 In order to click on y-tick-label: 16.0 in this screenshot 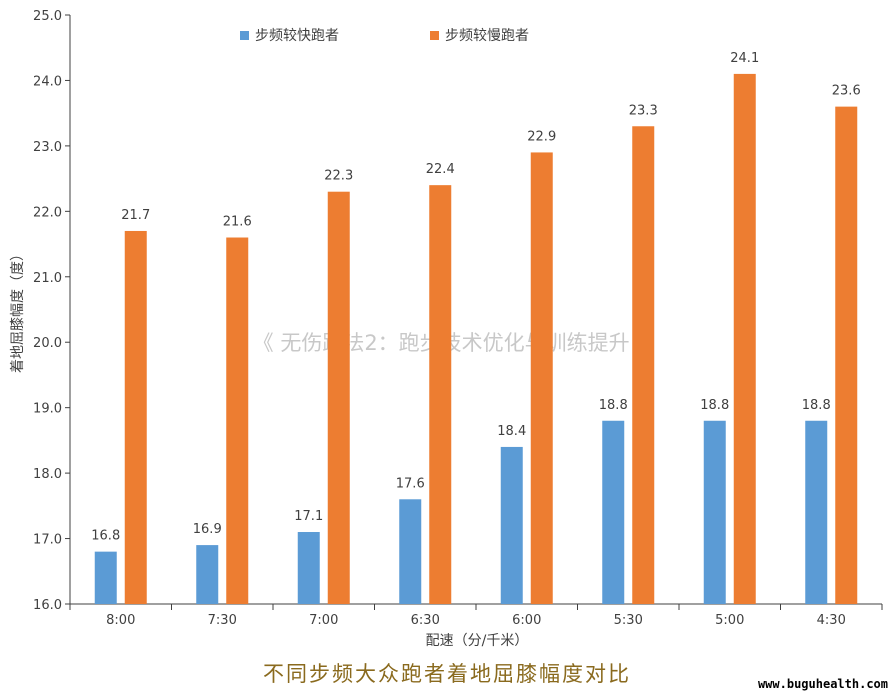, I will do `click(47, 605)`.